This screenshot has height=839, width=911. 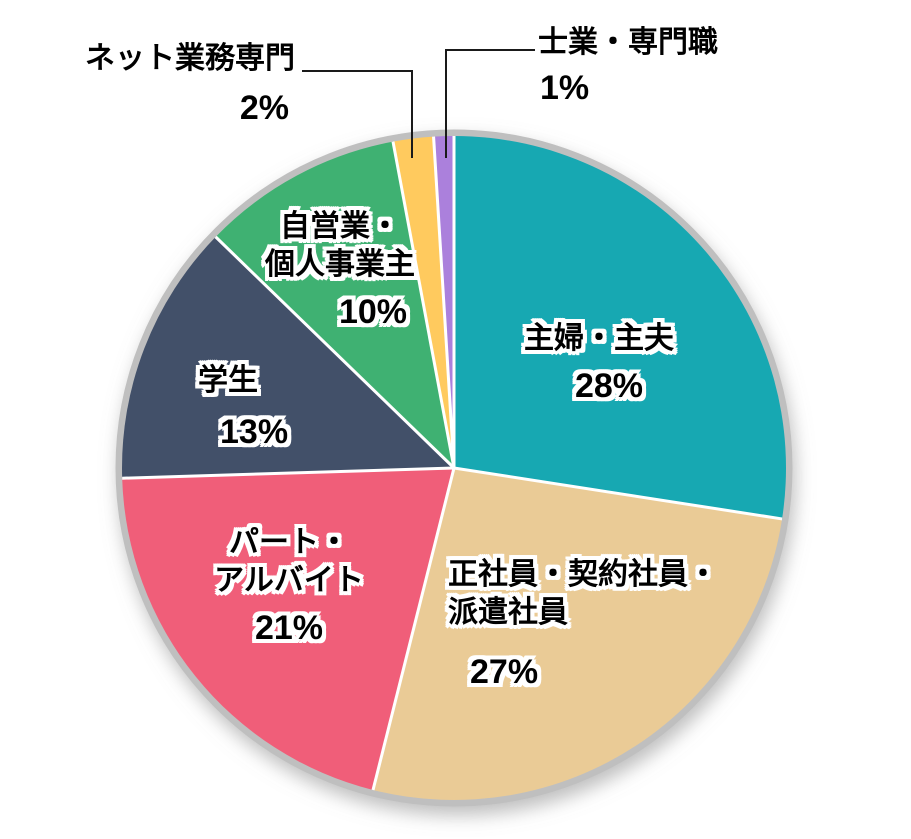 I want to click on slice-label-parttime: パート・ アルバイト 21%, so click(x=289, y=586).